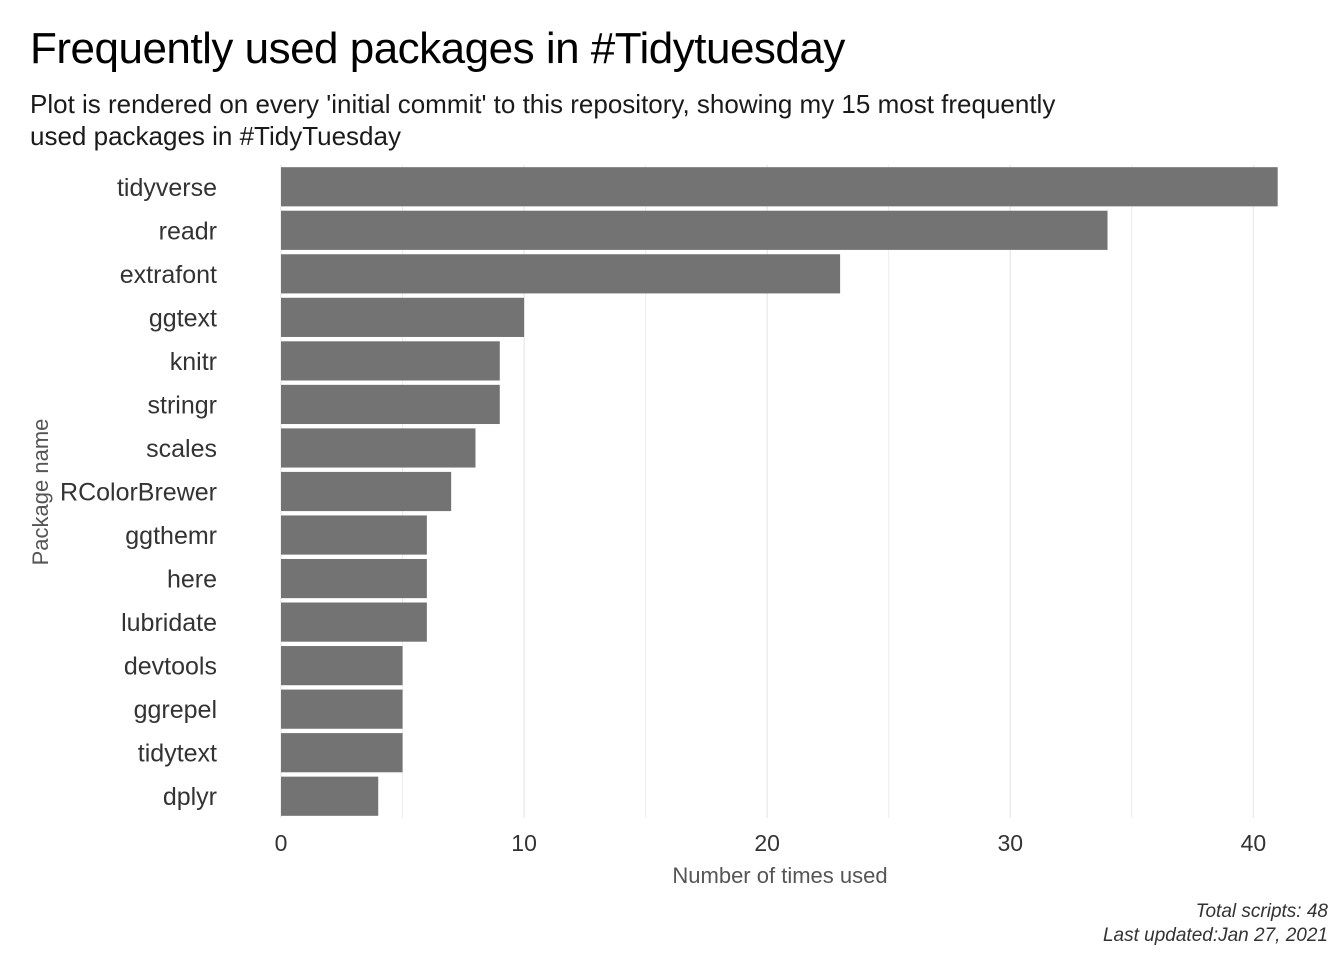 This screenshot has width=1344, height=960. What do you see at coordinates (694, 230) in the screenshot?
I see `bar-readr` at bounding box center [694, 230].